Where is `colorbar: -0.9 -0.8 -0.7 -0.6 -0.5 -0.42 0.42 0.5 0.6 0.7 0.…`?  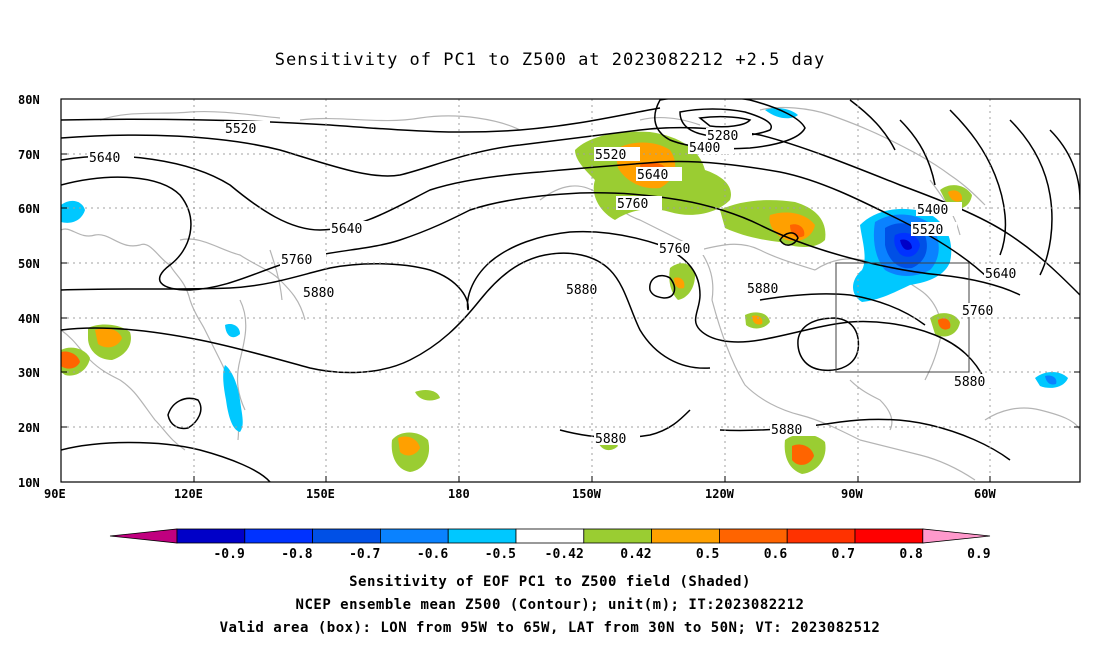 colorbar: -0.9 -0.8 -0.7 -0.6 -0.5 -0.42 0.42 0.5 0.6 0.7 0.… is located at coordinates (550, 545).